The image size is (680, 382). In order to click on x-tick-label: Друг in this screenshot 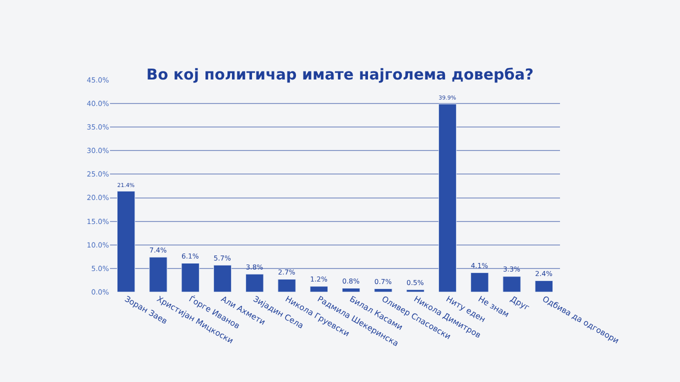, I will do `click(519, 303)`.